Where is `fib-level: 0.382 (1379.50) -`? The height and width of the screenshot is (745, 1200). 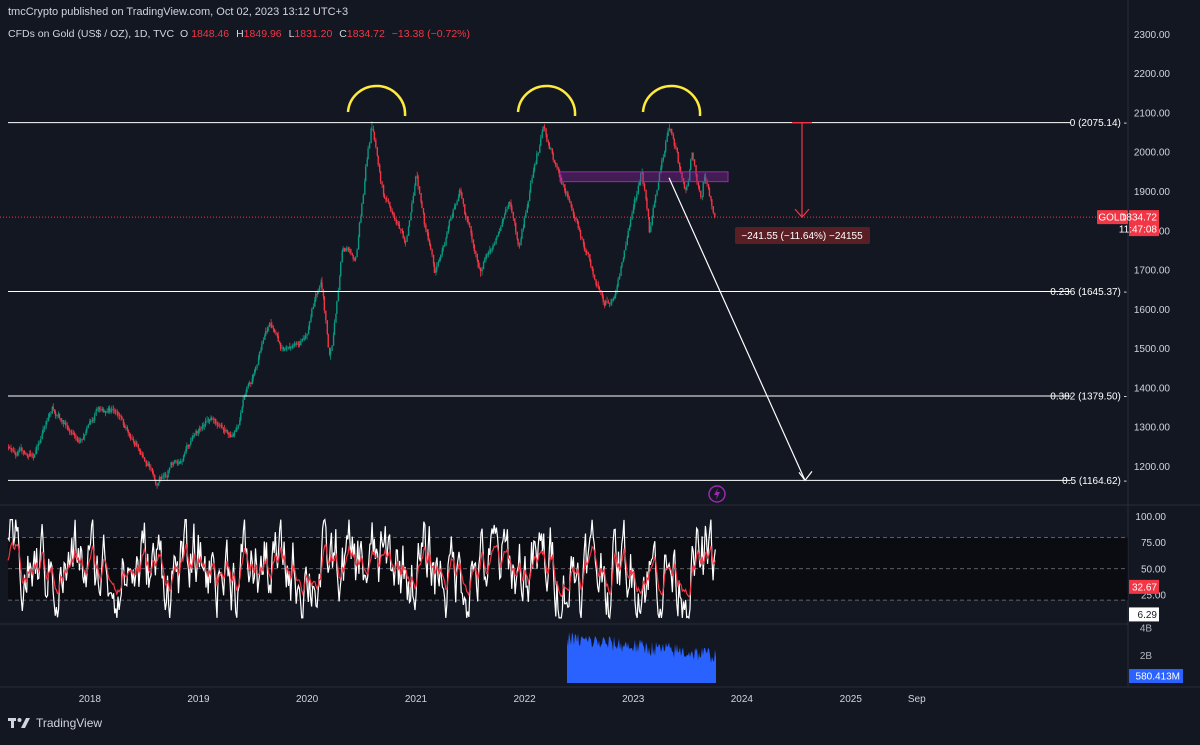
fib-level: 0.382 (1379.50) - is located at coordinates (567, 396).